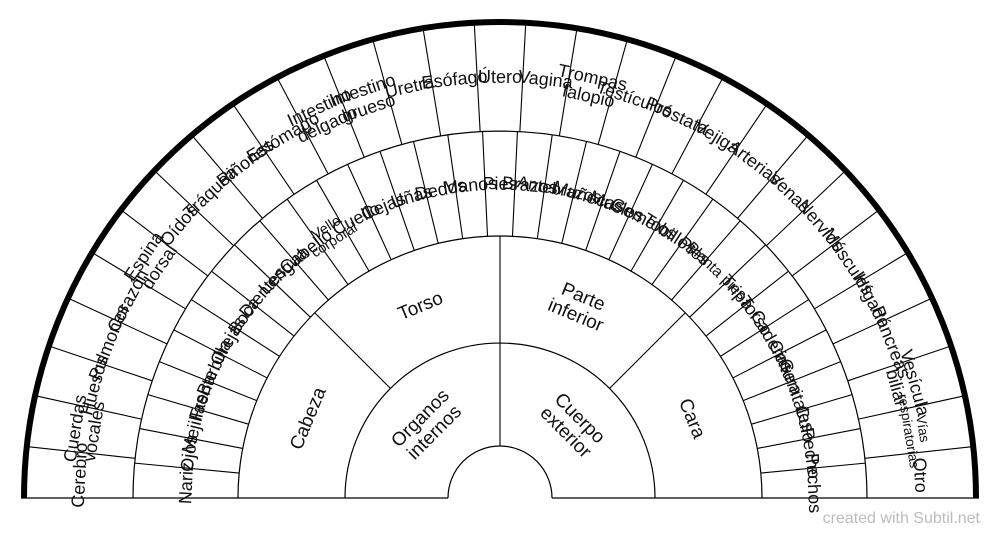 This screenshot has width=1000, height=545. Describe the element at coordinates (420, 306) in the screenshot. I see `ring-2-label: Torso` at that location.